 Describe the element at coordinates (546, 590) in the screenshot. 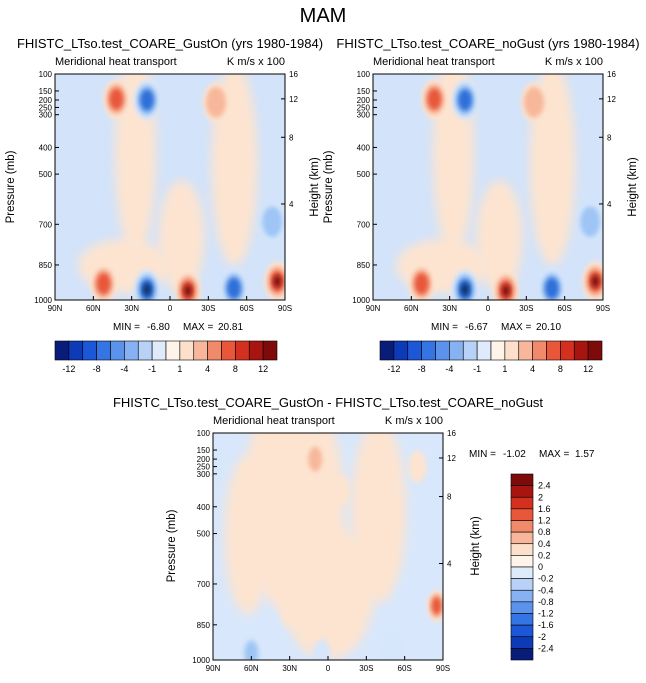

I see `colorbar-label: -0.4` at that location.